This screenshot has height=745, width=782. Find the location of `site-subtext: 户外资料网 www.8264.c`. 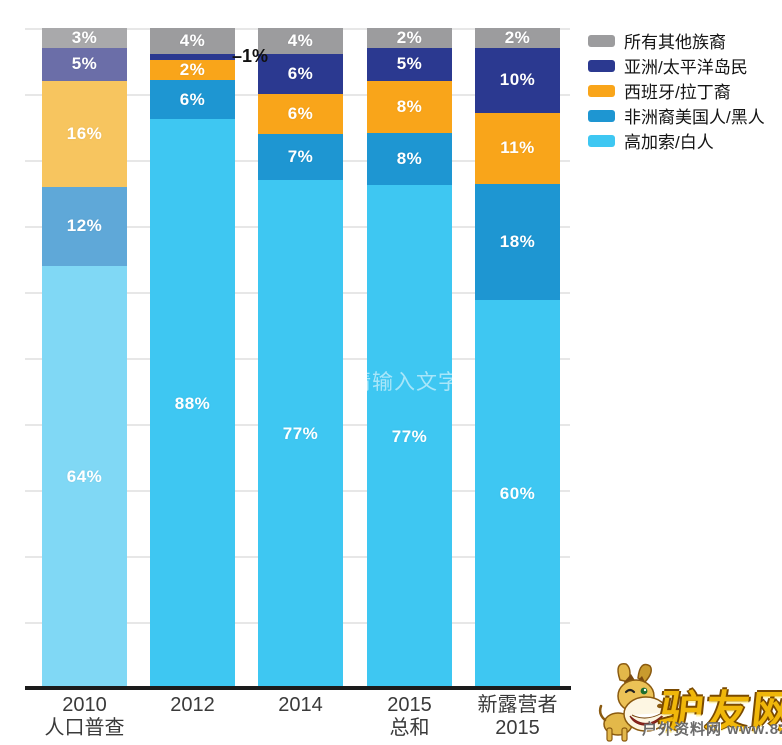

site-subtext: 户外资料网 www.8264.c is located at coordinates (712, 729).